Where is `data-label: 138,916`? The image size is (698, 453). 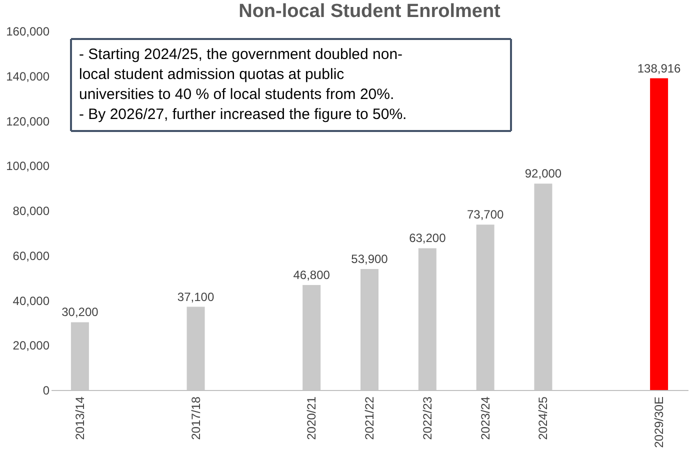
data-label: 138,916 is located at coordinates (659, 68).